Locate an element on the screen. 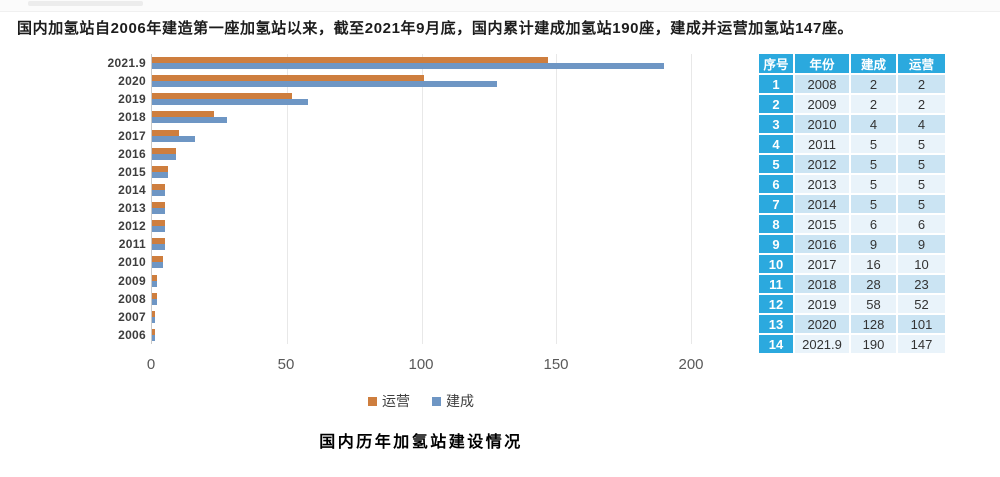 The height and width of the screenshot is (477, 1000). bar-group-2008 is located at coordinates (421, 299).